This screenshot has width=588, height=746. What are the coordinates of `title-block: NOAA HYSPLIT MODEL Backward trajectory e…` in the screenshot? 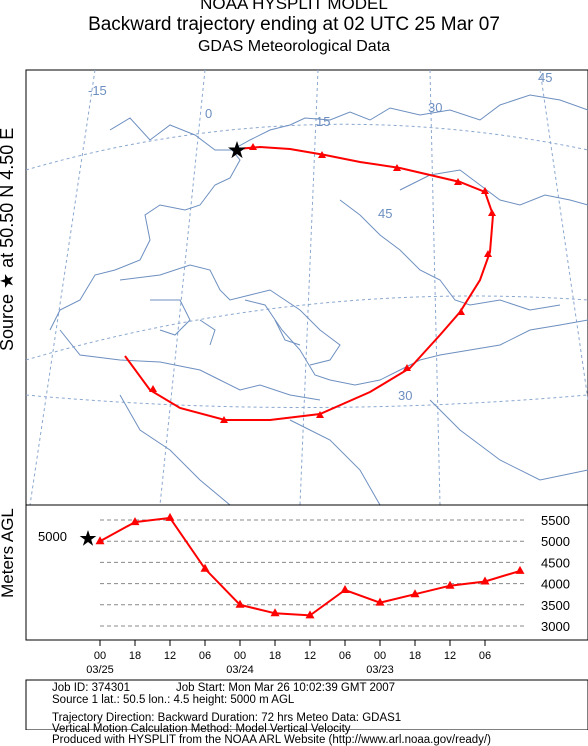 It's located at (294, 29).